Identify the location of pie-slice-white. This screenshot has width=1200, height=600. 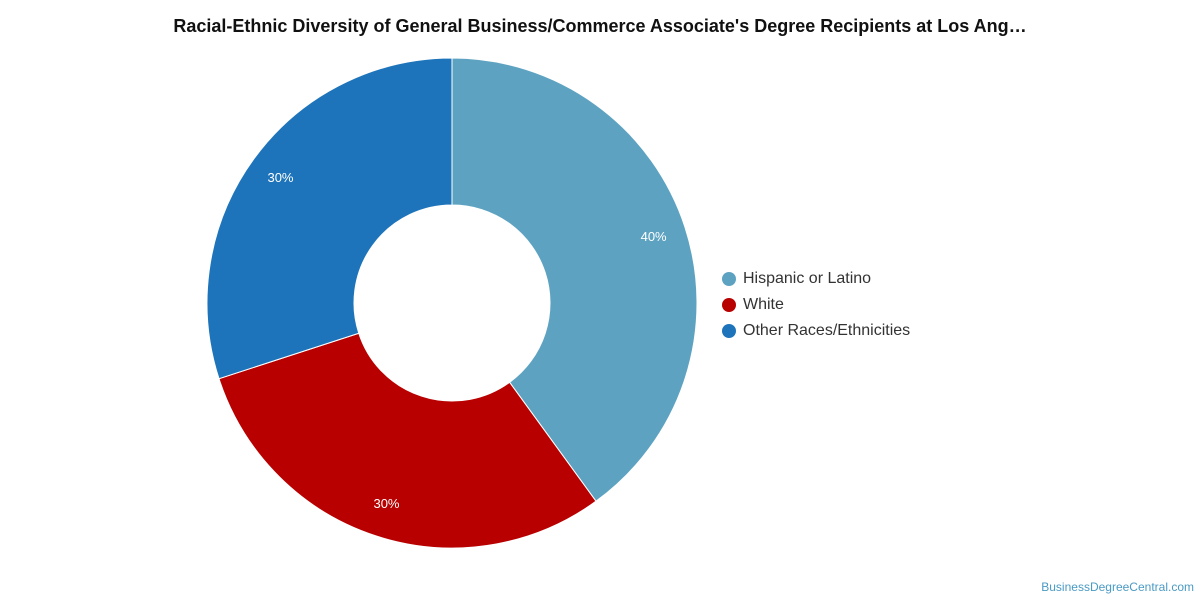
(407, 440).